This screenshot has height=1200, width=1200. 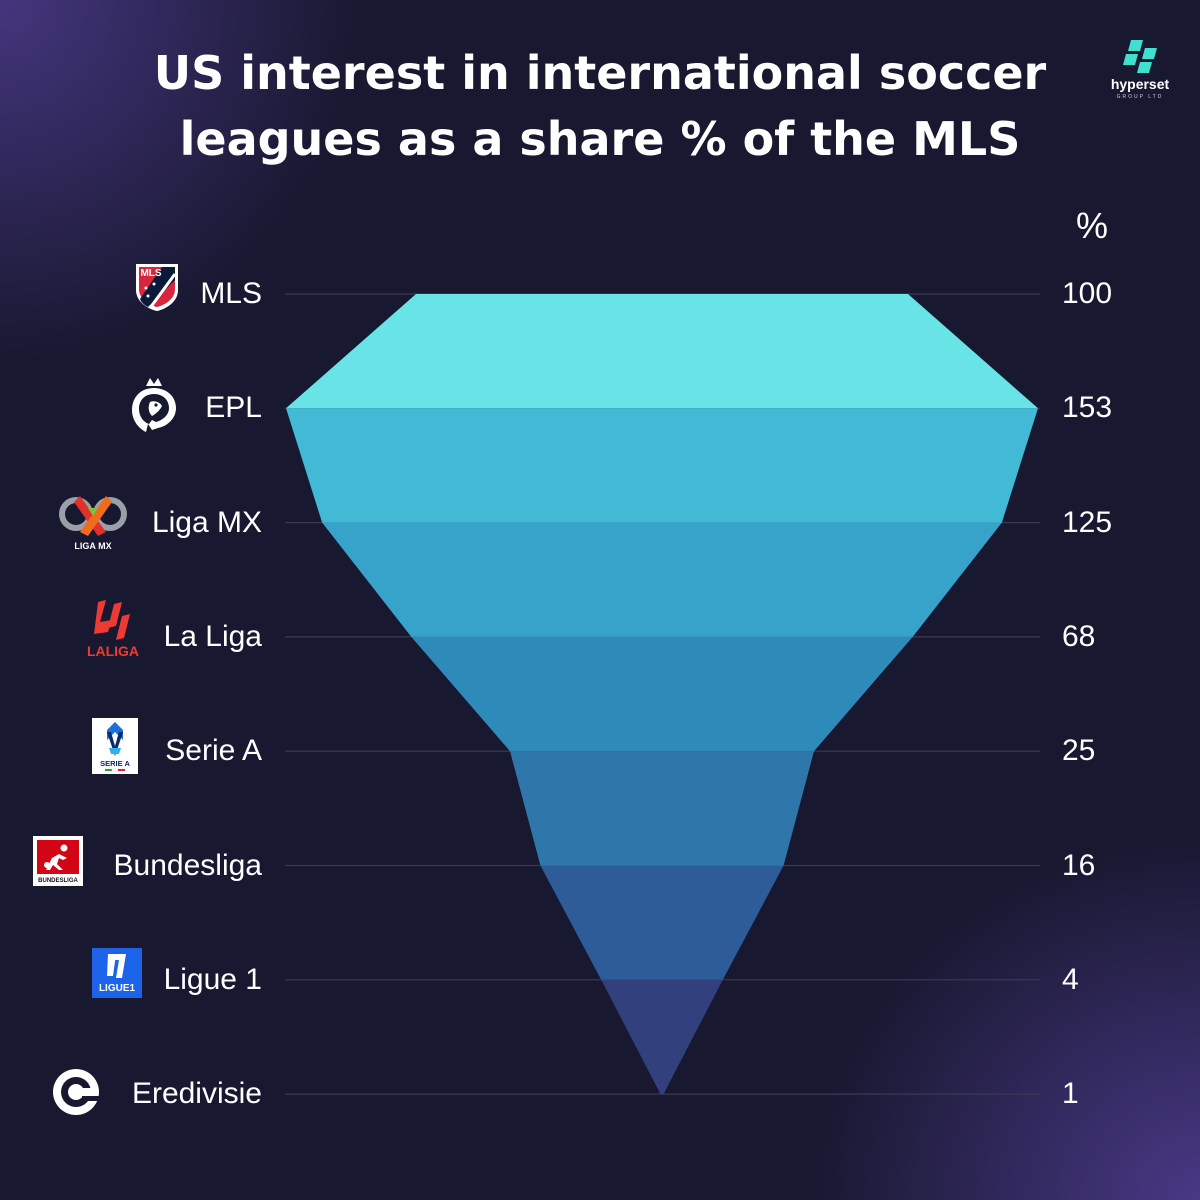 What do you see at coordinates (187, 865) in the screenshot?
I see `league-label-bundesliga: Bundesliga` at bounding box center [187, 865].